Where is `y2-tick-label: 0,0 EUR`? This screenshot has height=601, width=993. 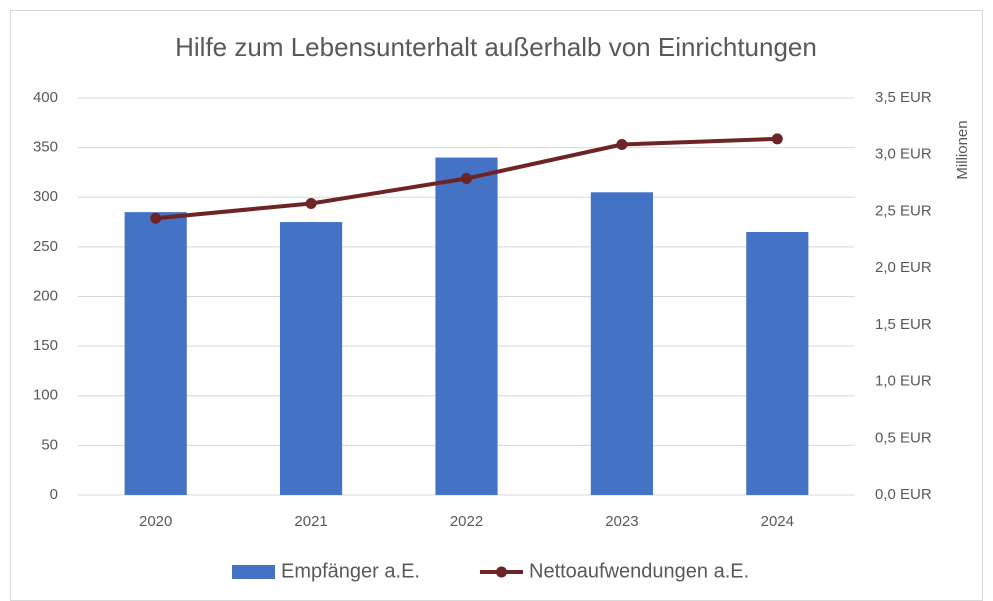 y2-tick-label: 0,0 EUR is located at coordinates (903, 494).